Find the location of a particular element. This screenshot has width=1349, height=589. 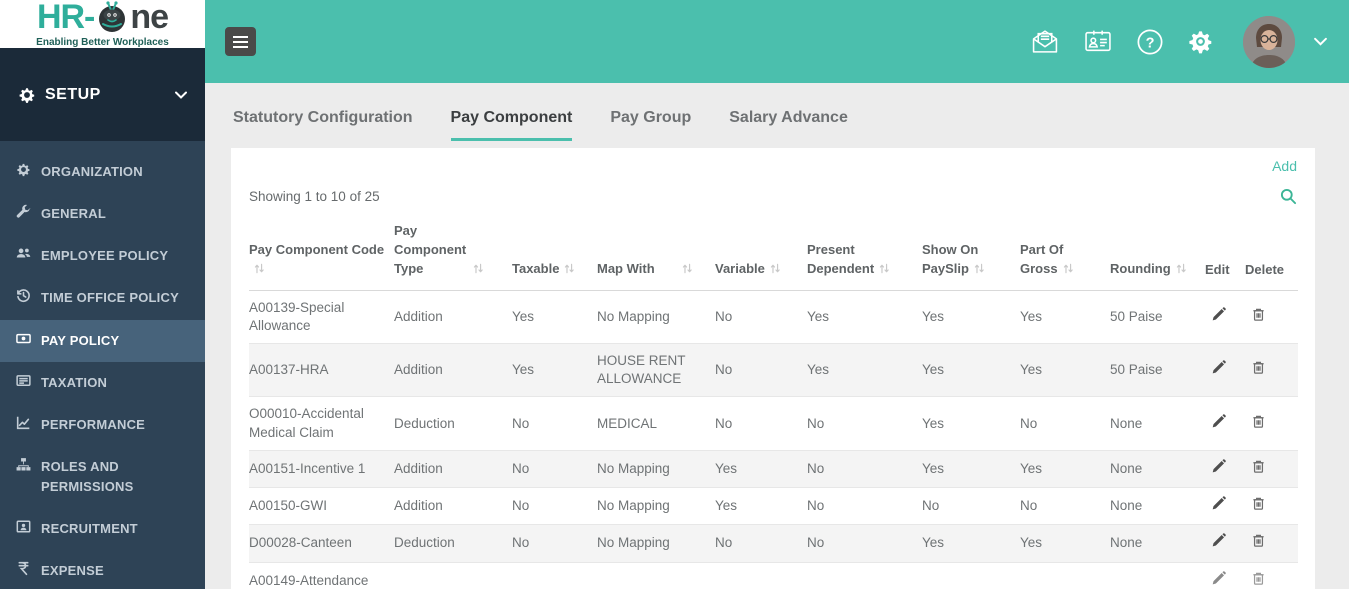

sidebar-section-label: SETUP is located at coordinates (73, 94).